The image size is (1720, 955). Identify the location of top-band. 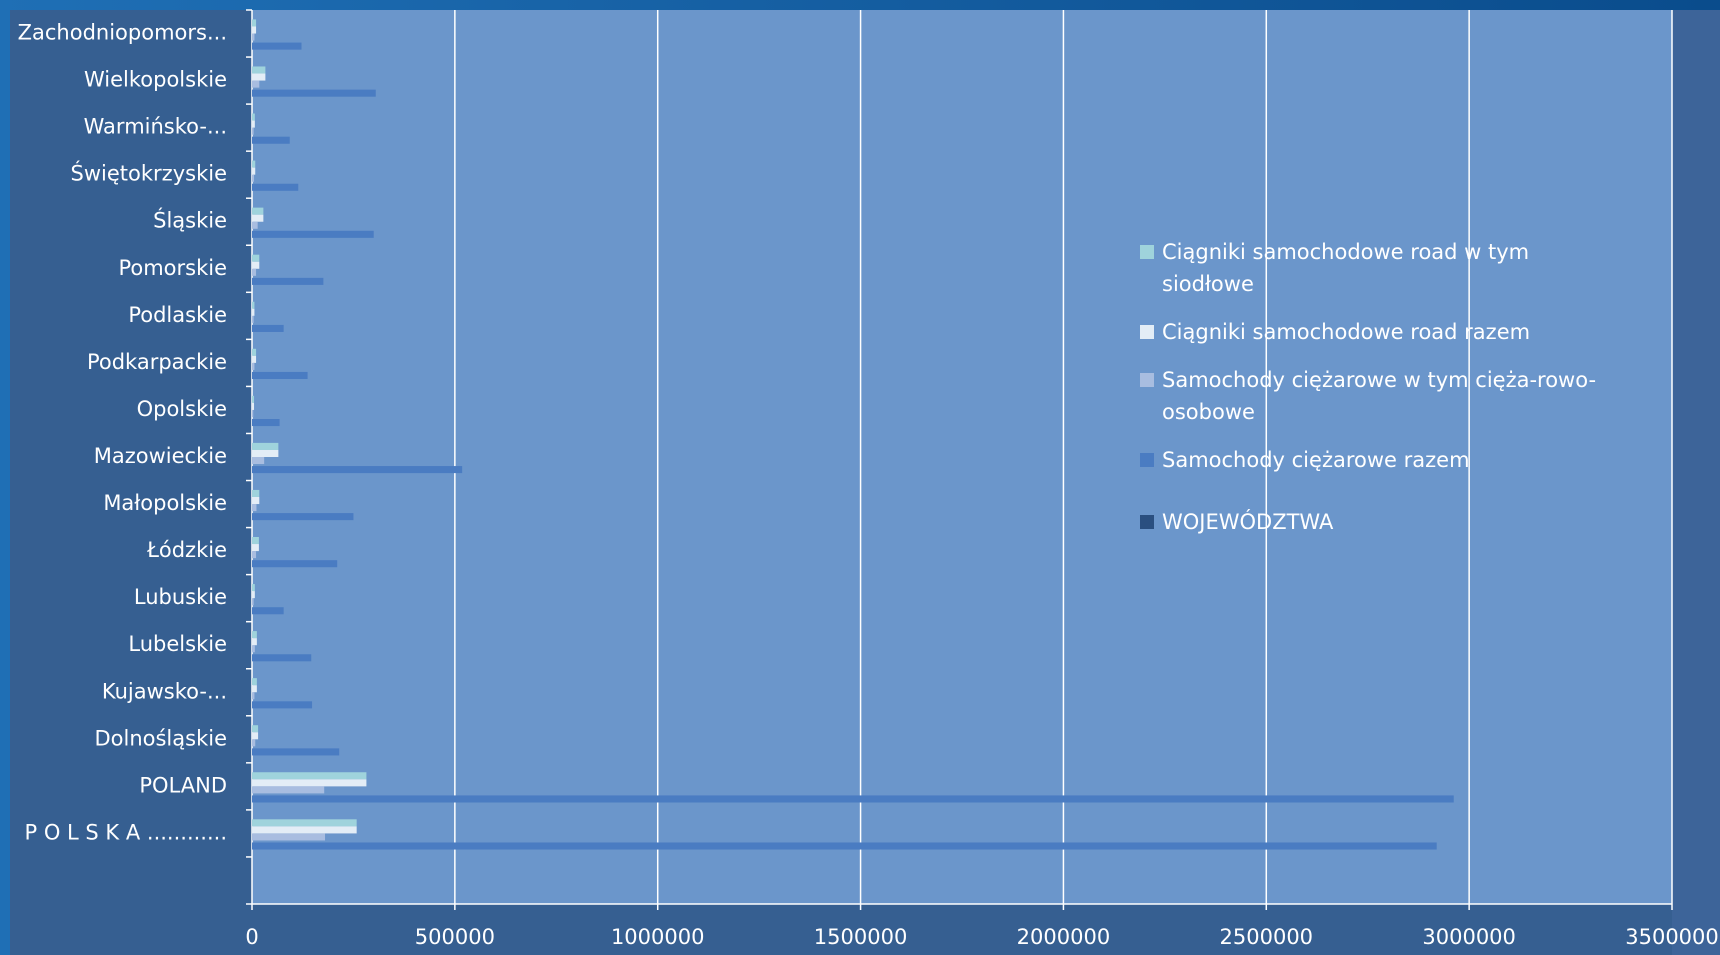
(860, 5).